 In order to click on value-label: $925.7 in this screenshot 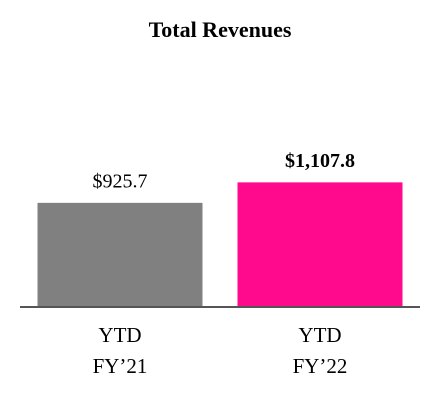, I will do `click(120, 181)`.